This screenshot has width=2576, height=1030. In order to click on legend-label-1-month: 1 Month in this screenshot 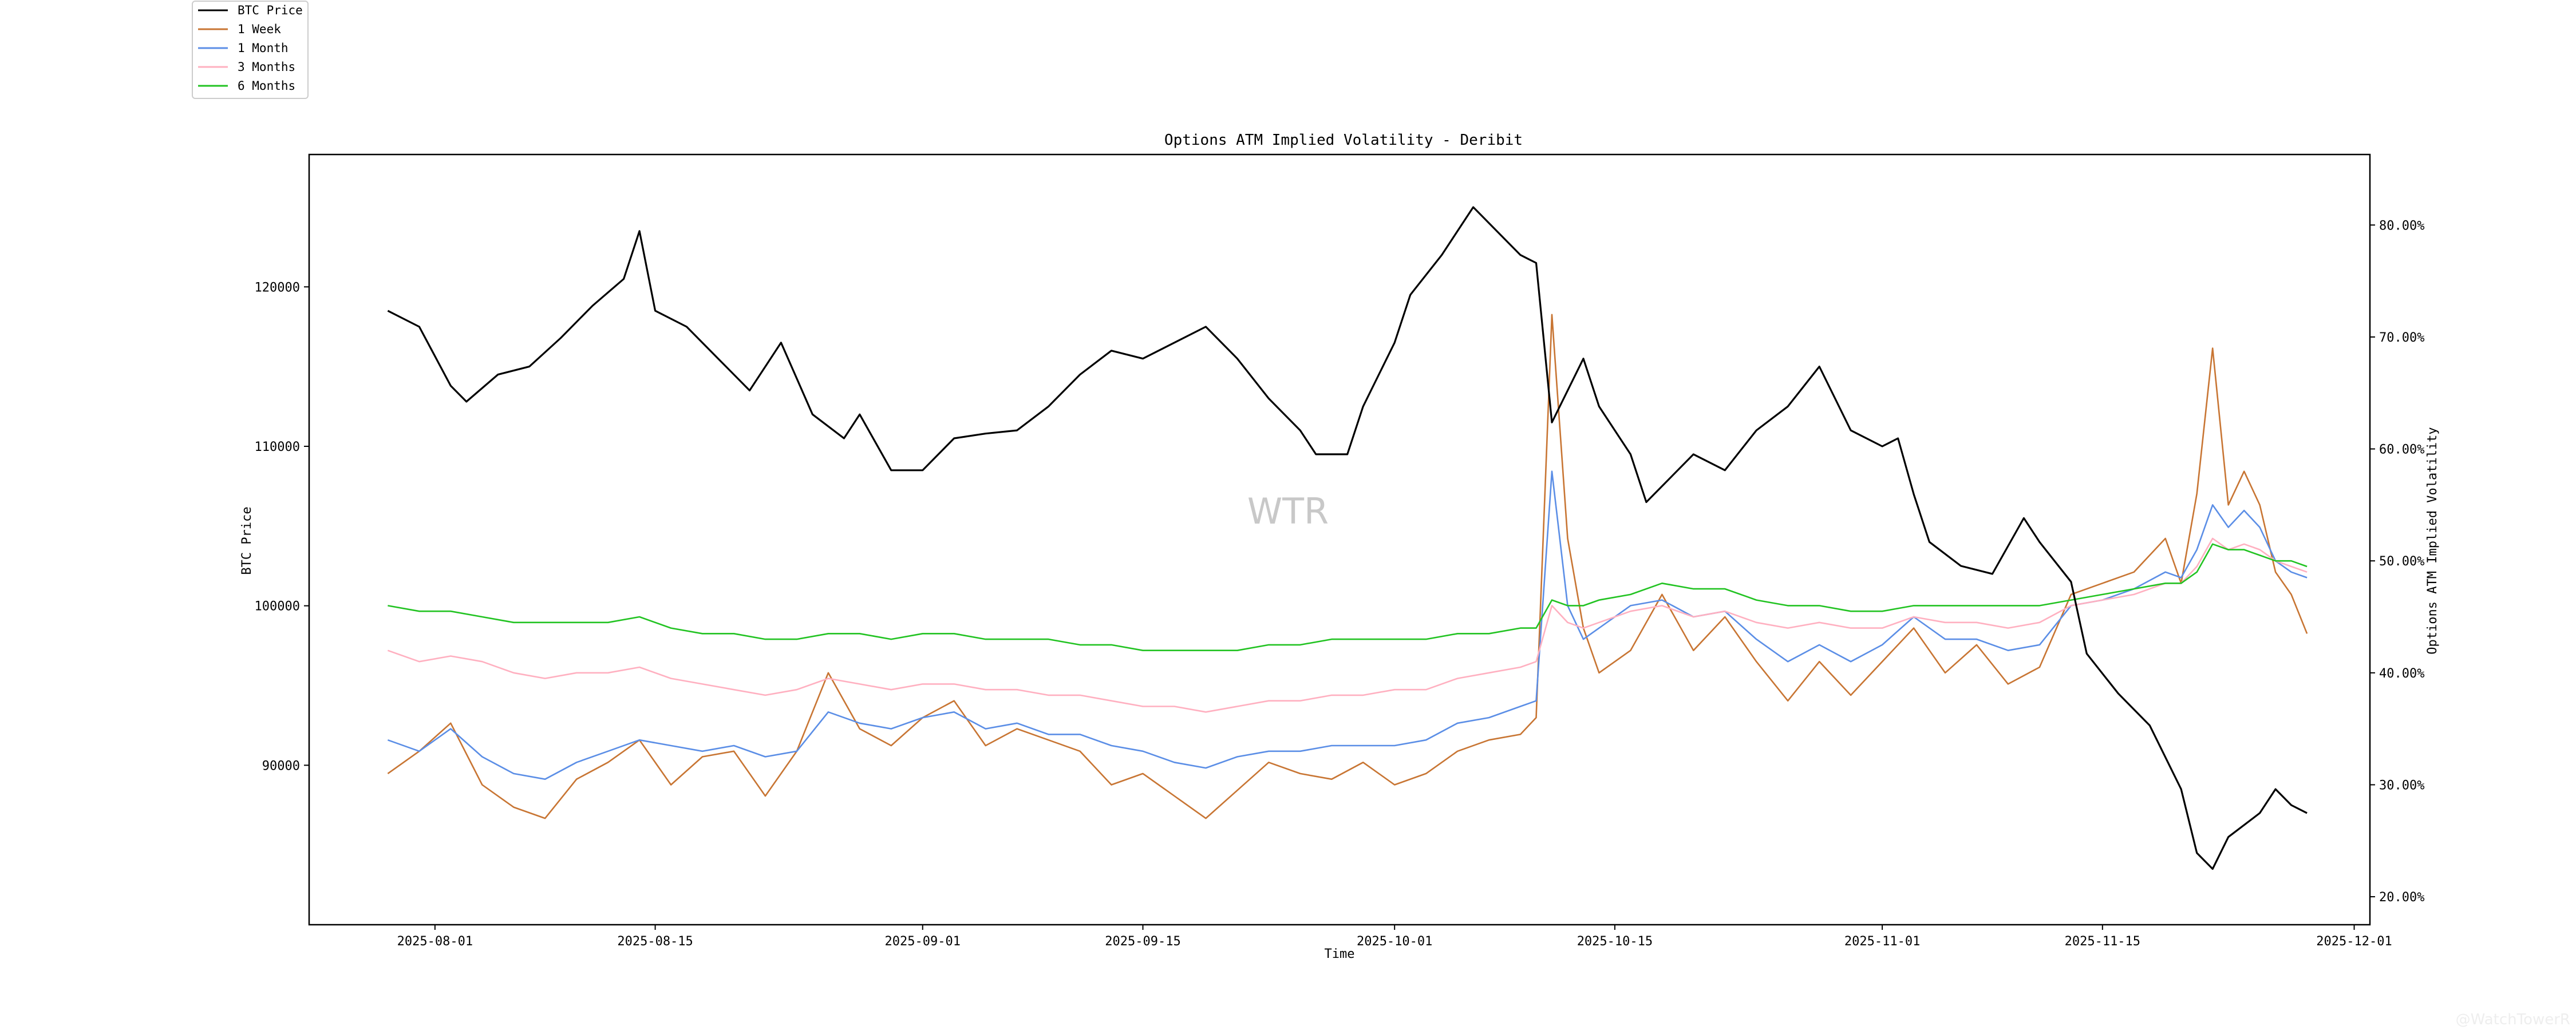, I will do `click(263, 48)`.